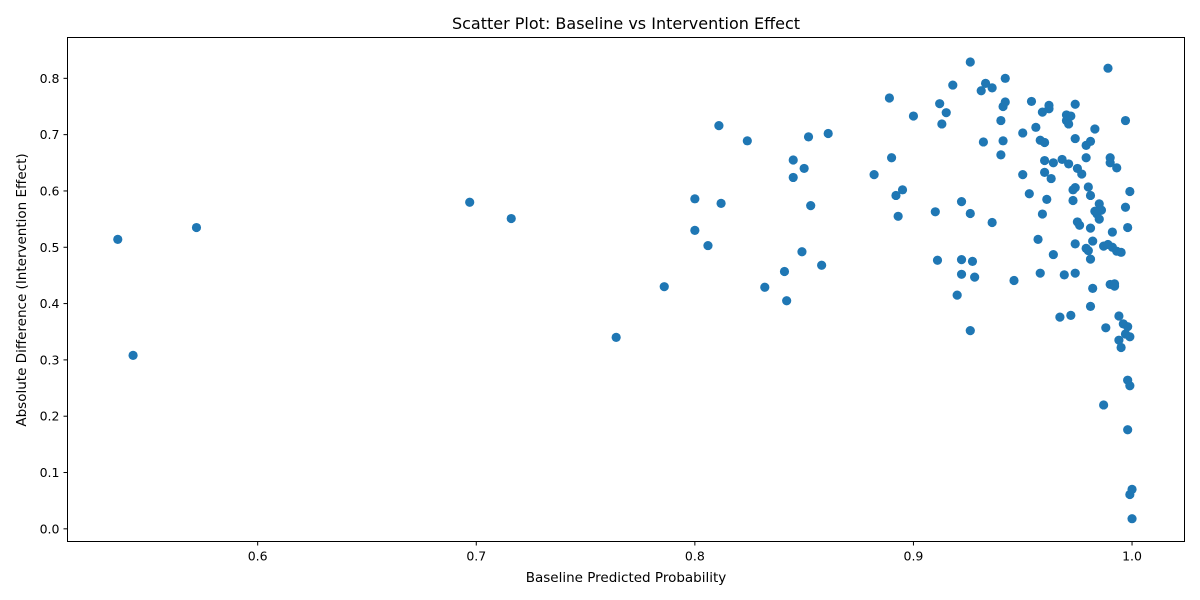 This screenshot has height=600, width=1200. What do you see at coordinates (258, 556) in the screenshot?
I see `x-tick-label: 0.6` at bounding box center [258, 556].